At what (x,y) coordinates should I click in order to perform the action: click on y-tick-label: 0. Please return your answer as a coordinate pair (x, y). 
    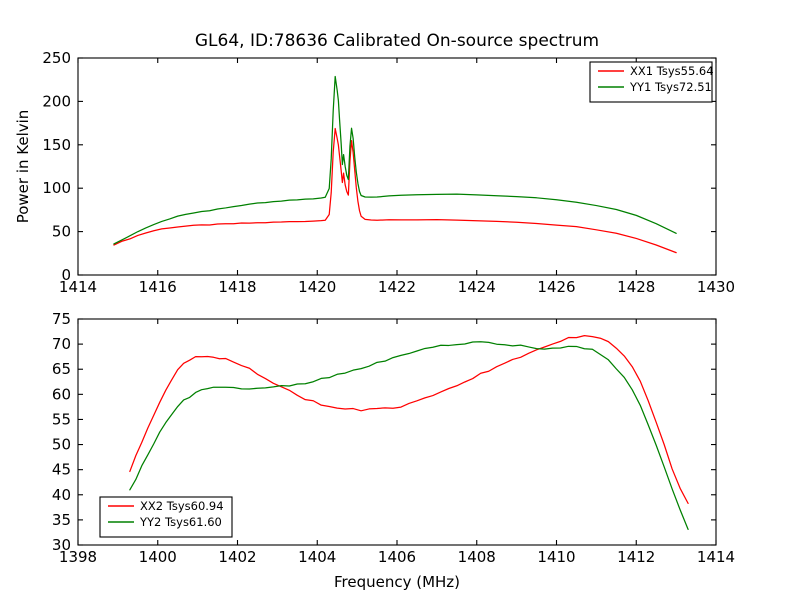
    Looking at the image, I should click on (66, 275).